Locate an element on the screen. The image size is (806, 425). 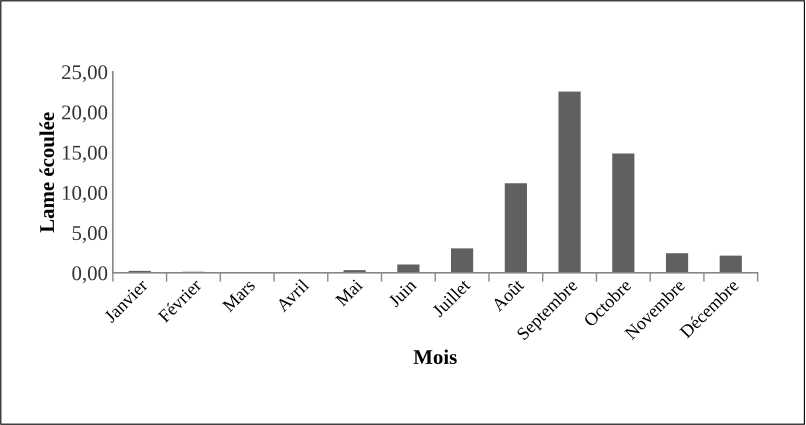
x-tick-label: Juin is located at coordinates (403, 293).